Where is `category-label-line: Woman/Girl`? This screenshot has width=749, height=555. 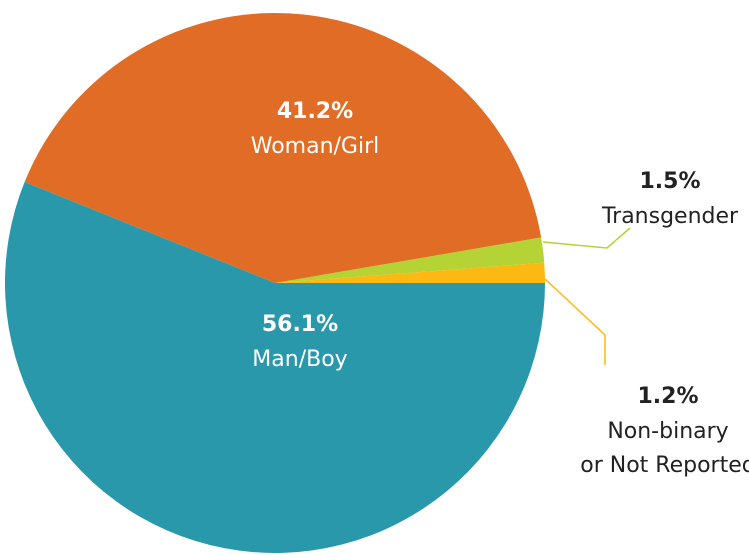
category-label-line: Woman/Girl is located at coordinates (315, 146).